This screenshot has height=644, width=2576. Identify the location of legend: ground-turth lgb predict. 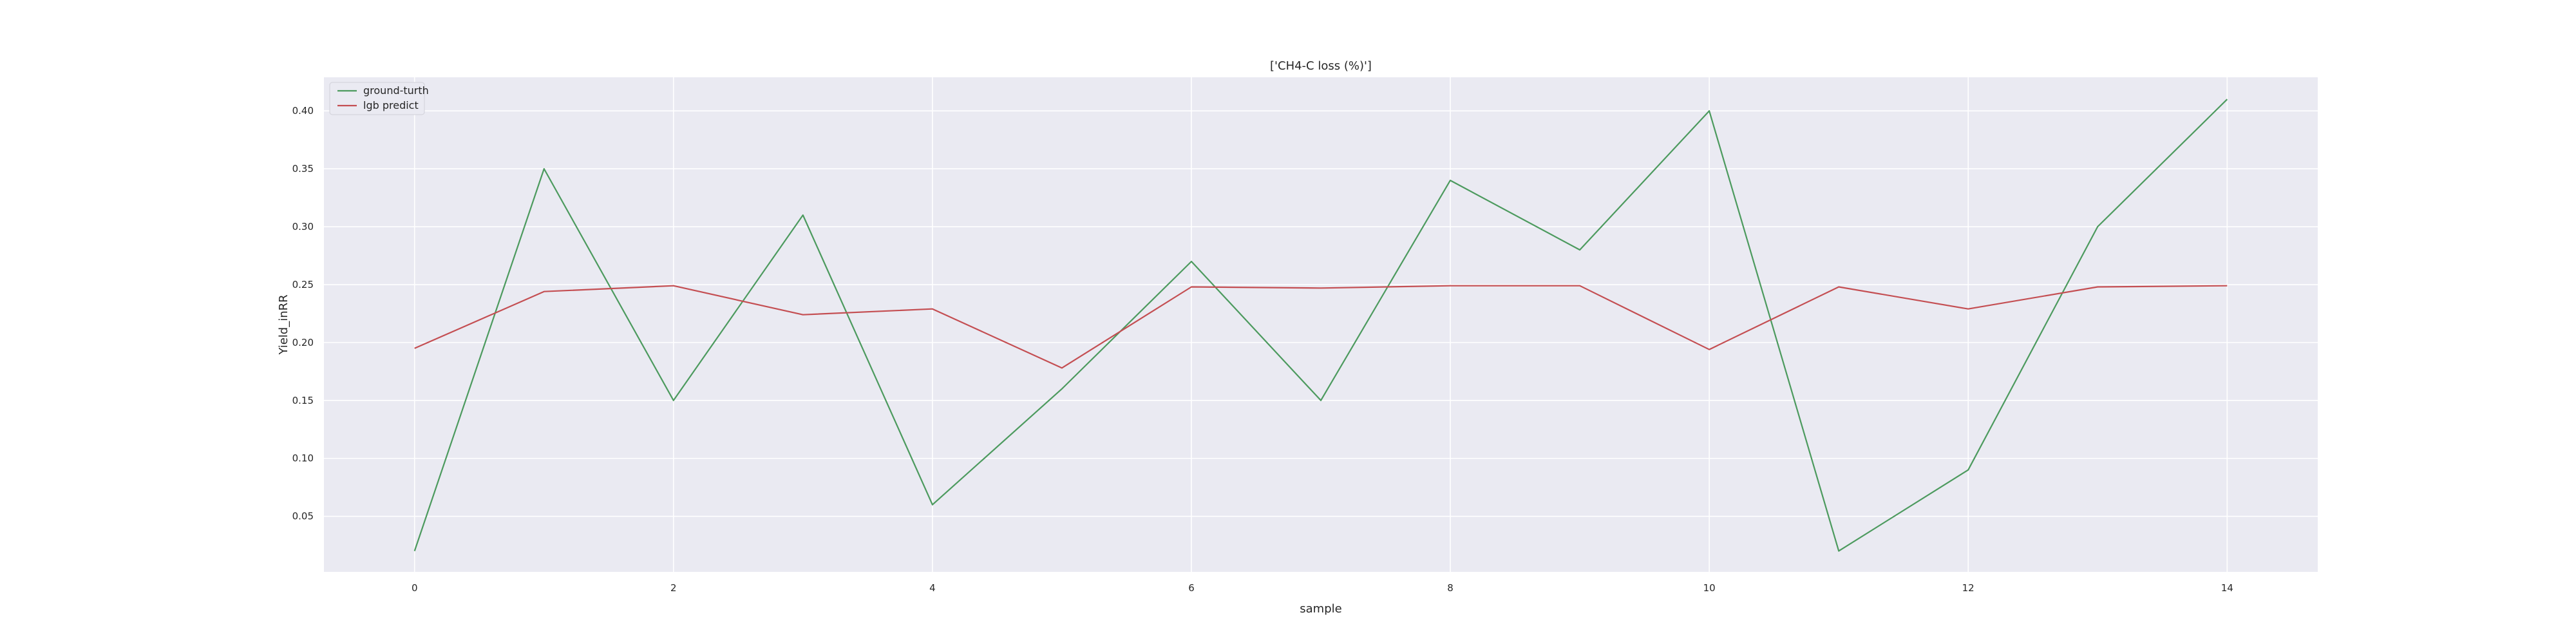
(379, 99).